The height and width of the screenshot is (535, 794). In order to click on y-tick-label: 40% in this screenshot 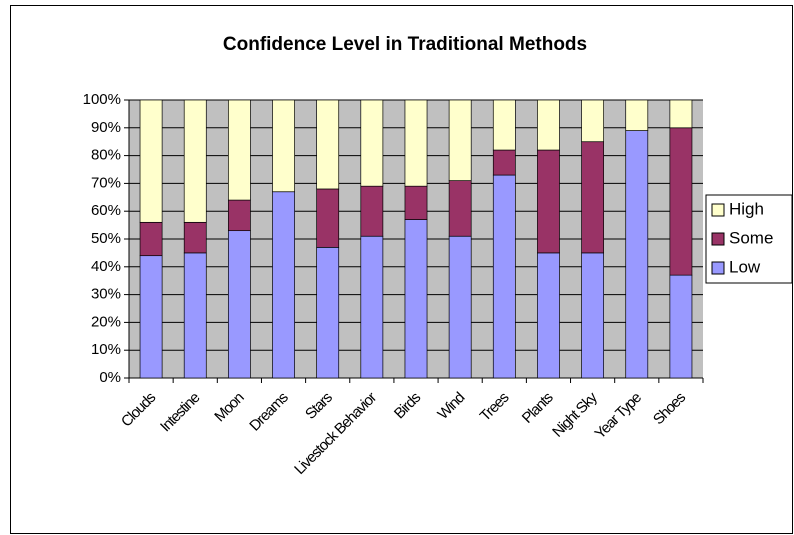, I will do `click(106, 266)`.